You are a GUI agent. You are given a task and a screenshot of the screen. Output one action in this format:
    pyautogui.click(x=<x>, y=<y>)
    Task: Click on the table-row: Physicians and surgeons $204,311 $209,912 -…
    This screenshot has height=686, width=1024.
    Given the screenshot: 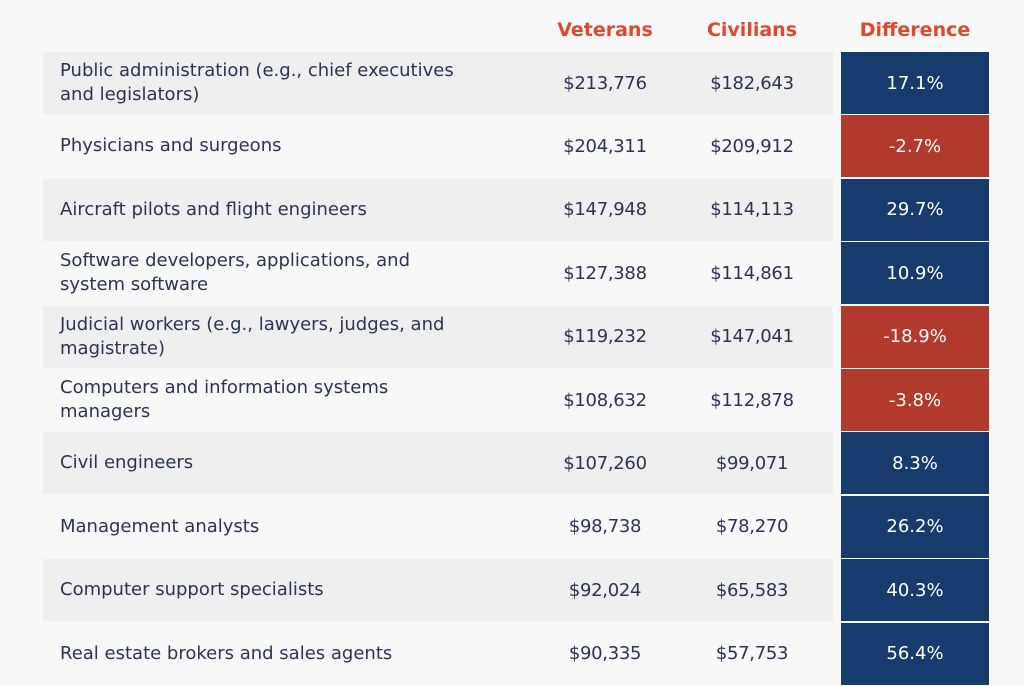 What is the action you would take?
    pyautogui.click(x=516, y=146)
    